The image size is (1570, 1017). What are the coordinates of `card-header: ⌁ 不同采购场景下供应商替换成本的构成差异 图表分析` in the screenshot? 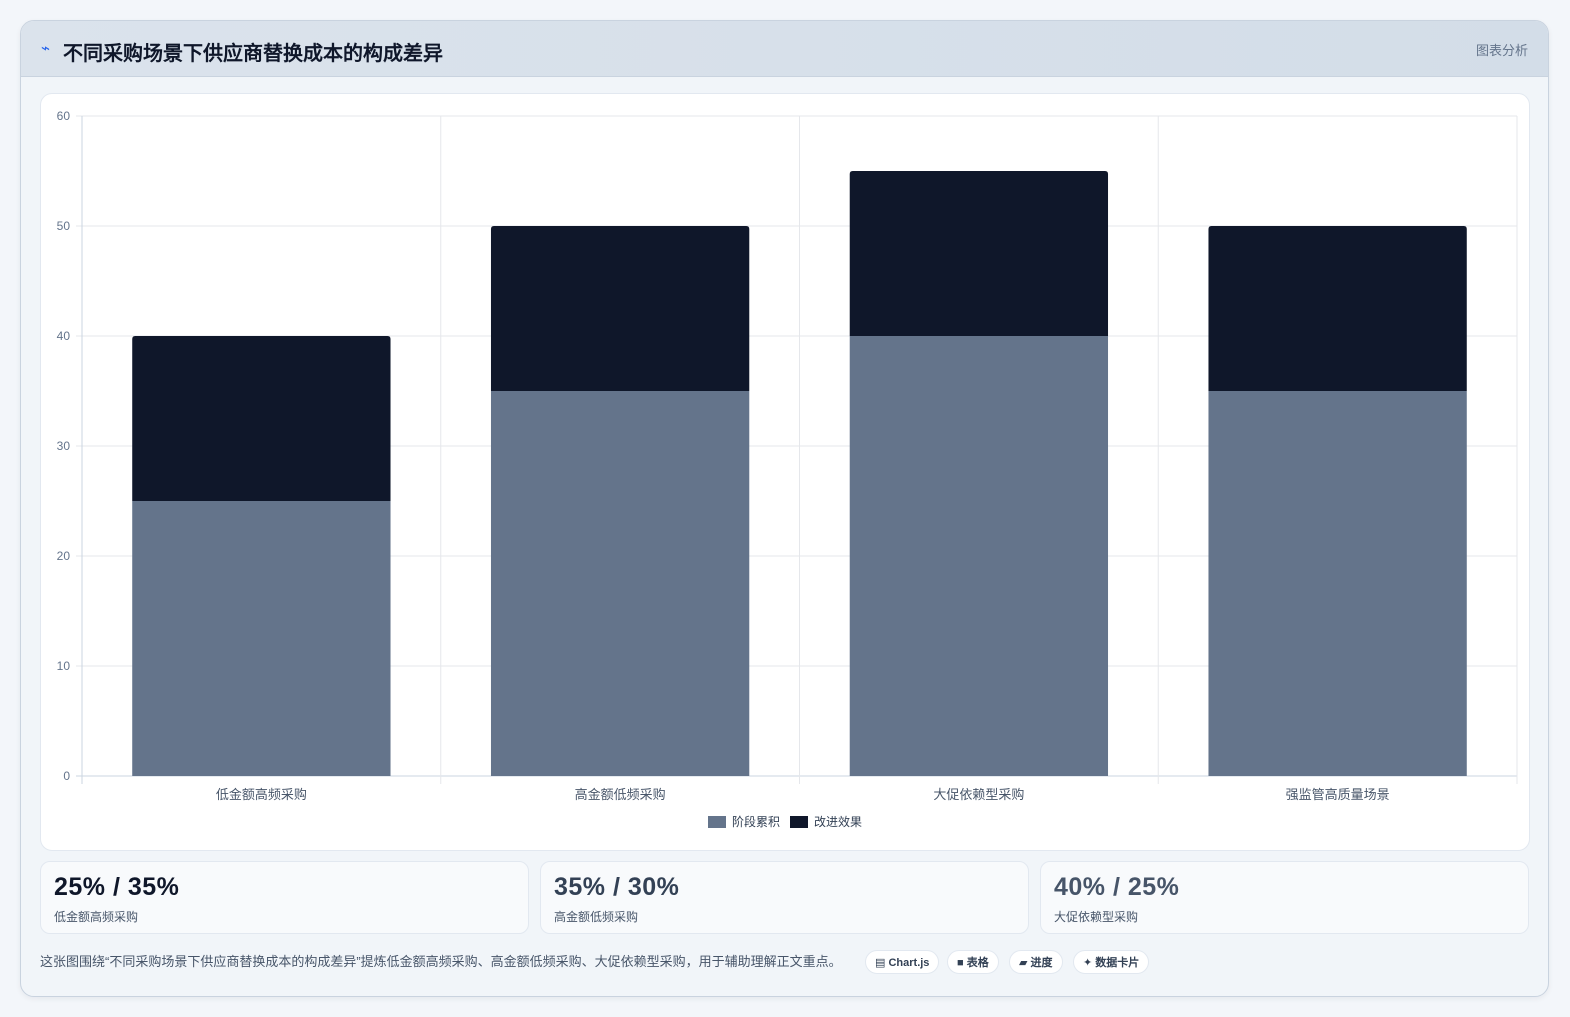 It's located at (784, 49).